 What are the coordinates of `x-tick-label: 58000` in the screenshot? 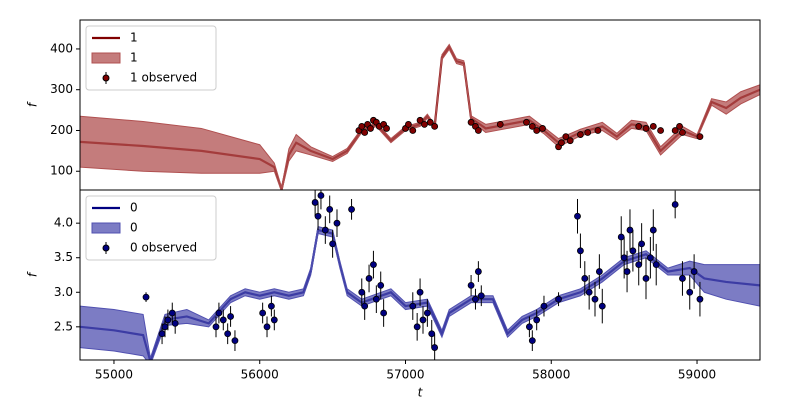 It's located at (551, 375).